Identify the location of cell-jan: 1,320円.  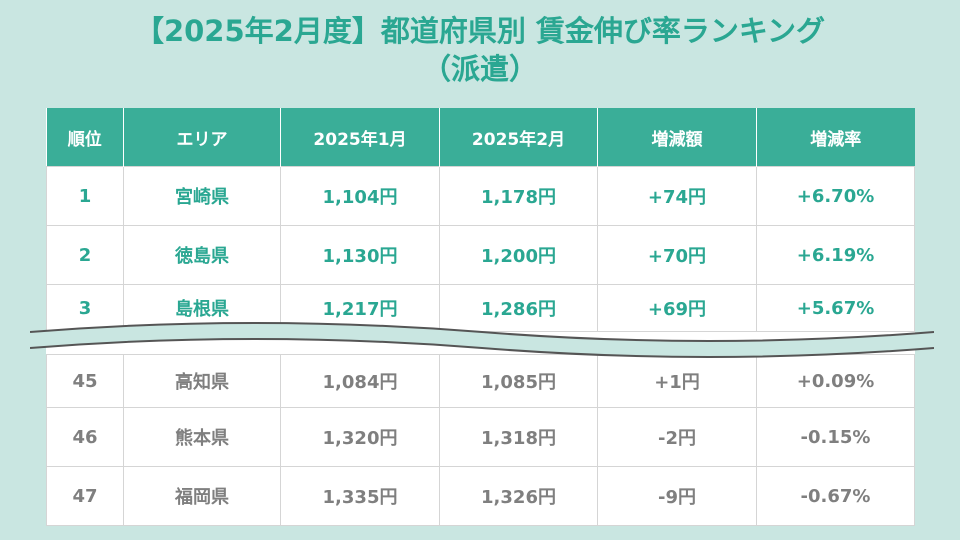
(360, 437).